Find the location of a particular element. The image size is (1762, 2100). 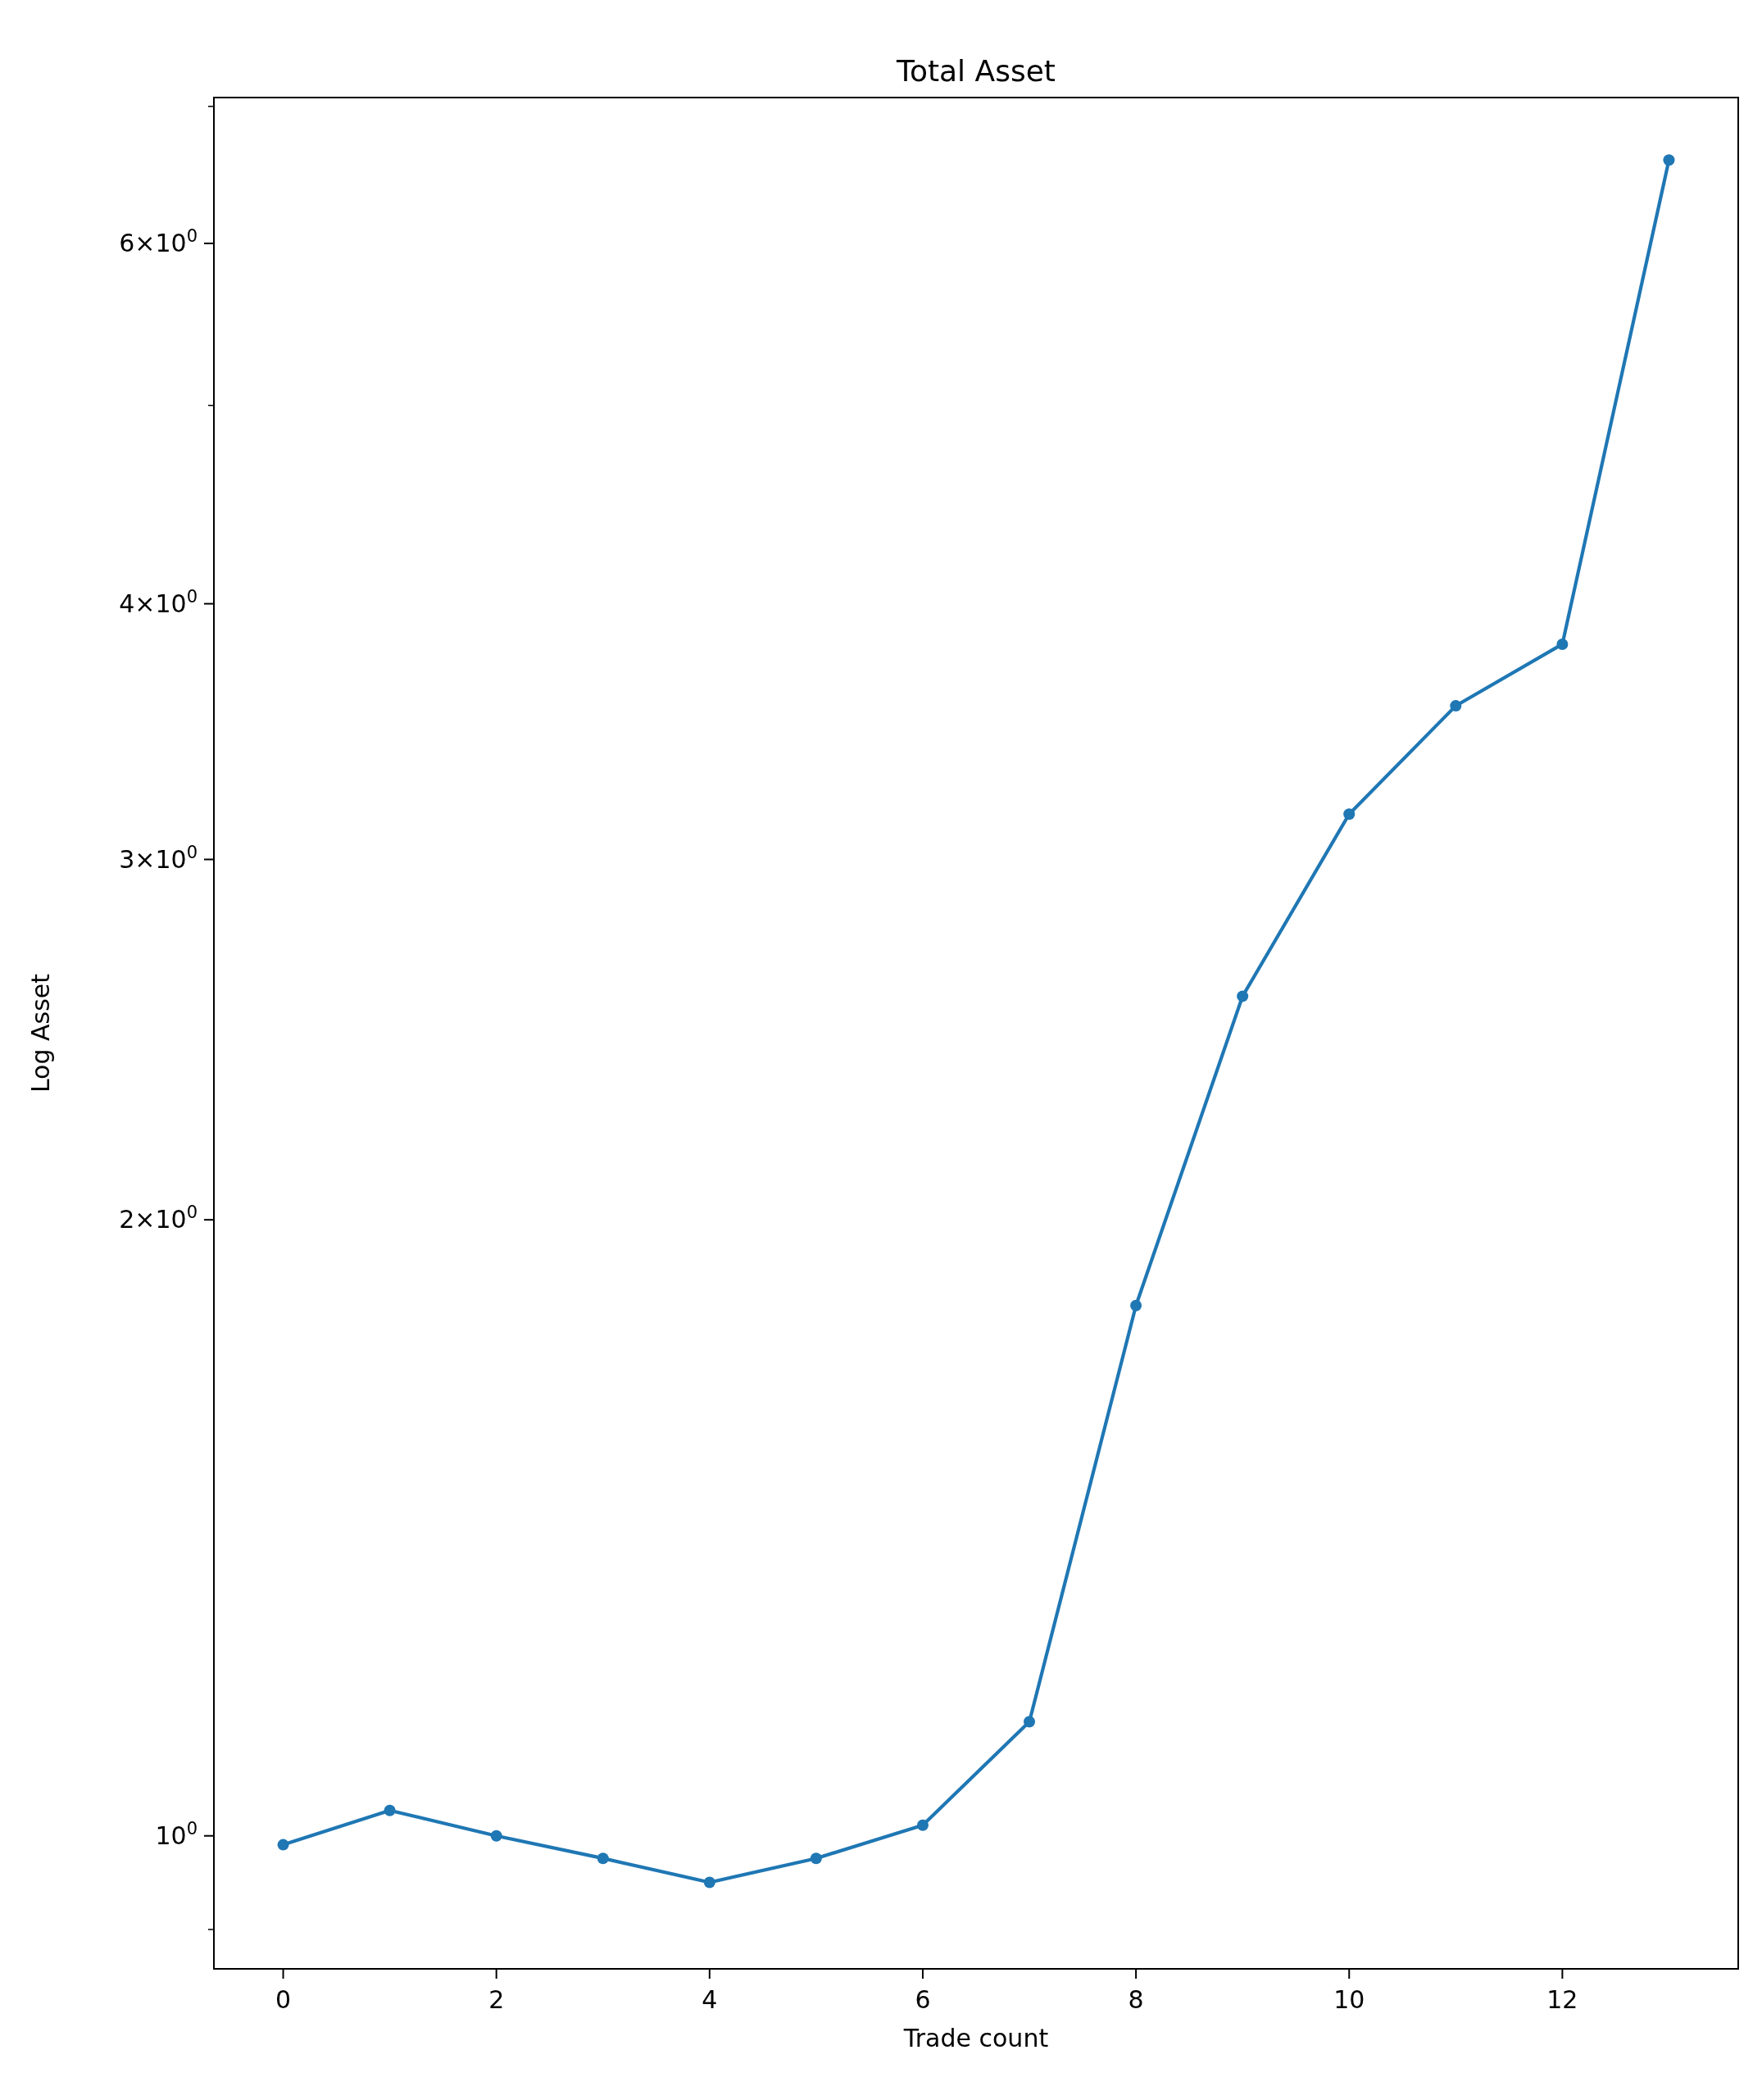

x-tick-label: 0 is located at coordinates (283, 1999).